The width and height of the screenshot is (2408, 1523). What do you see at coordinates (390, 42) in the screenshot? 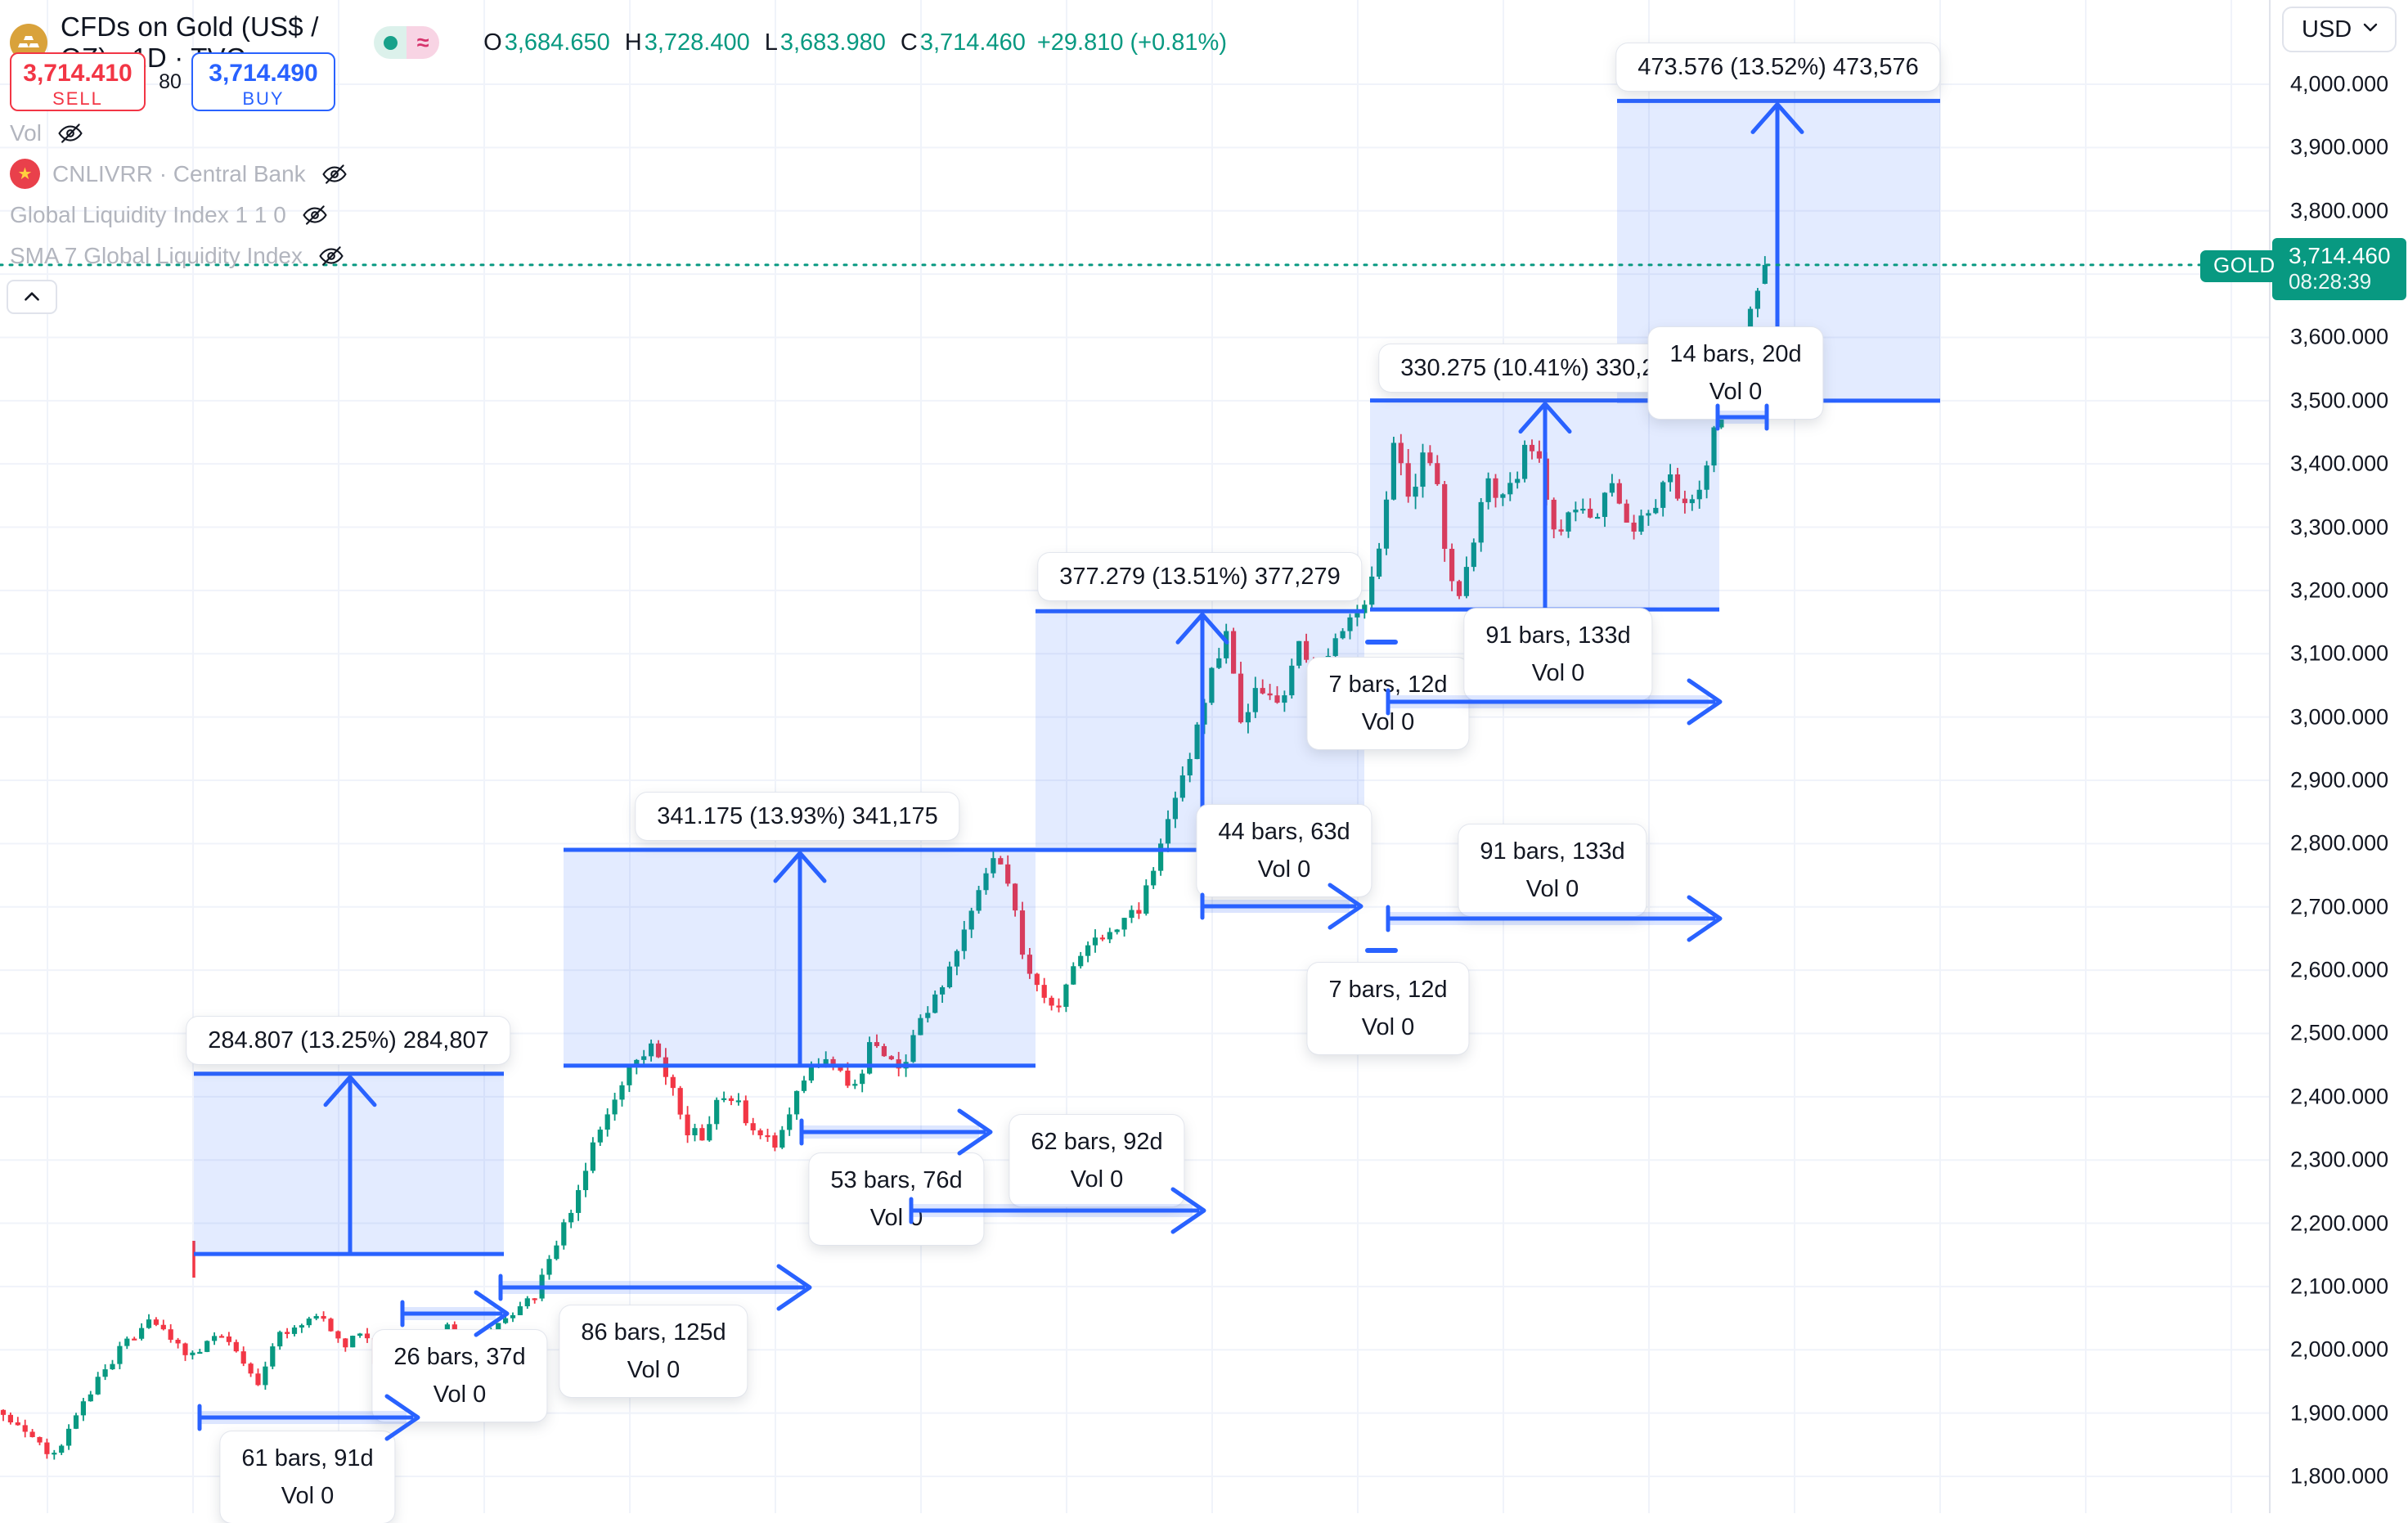
I see `market-open-icon` at bounding box center [390, 42].